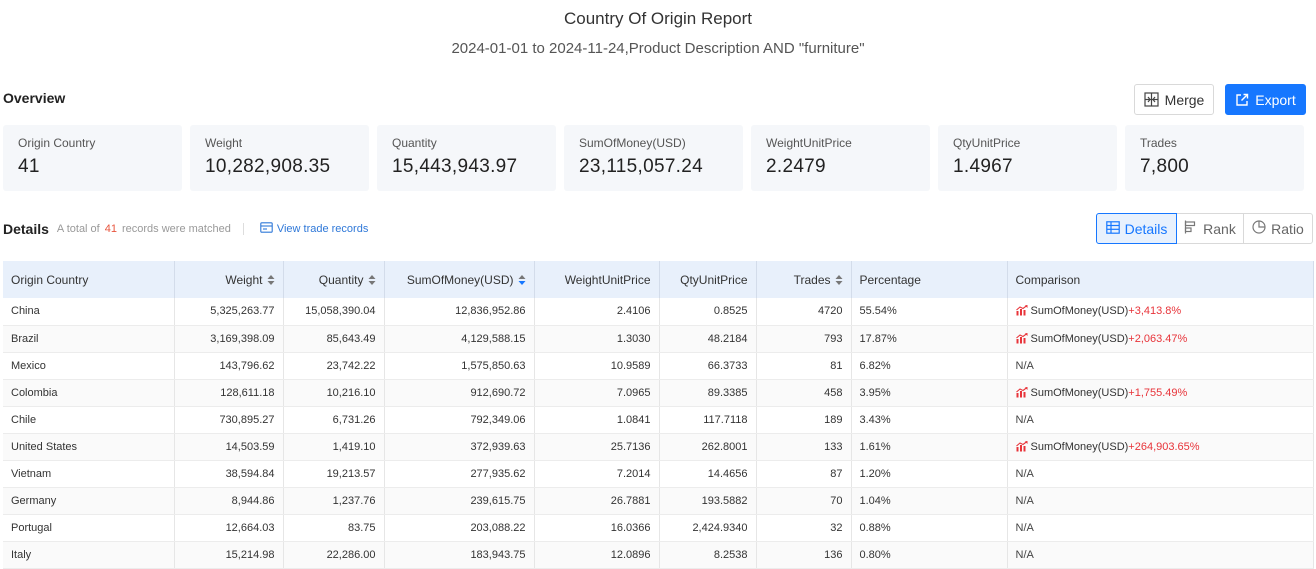 The width and height of the screenshot is (1316, 569). Describe the element at coordinates (244, 279) in the screenshot. I see `col-label: Weight` at that location.